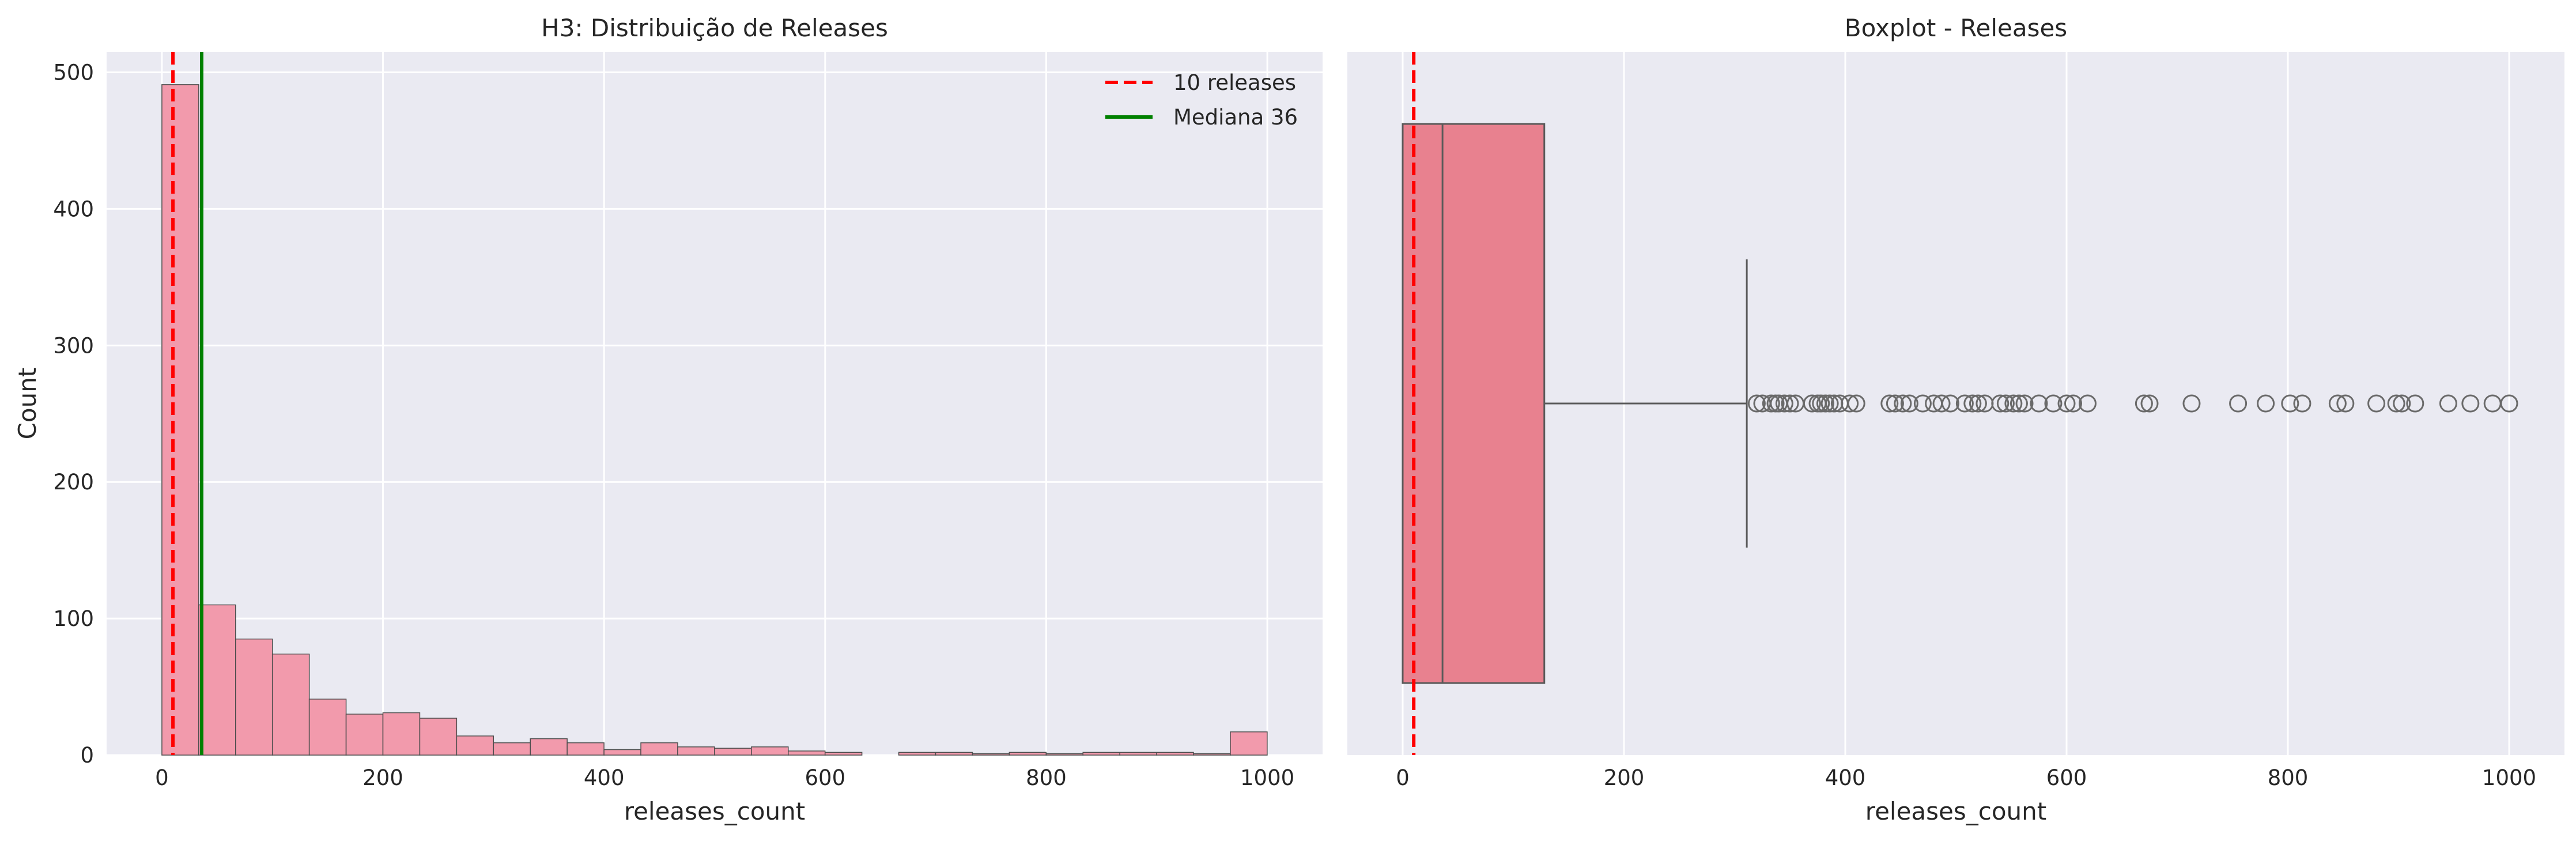 The width and height of the screenshot is (2576, 845). Describe the element at coordinates (2132, 403) in the screenshot. I see `boxplot-outliers` at that location.